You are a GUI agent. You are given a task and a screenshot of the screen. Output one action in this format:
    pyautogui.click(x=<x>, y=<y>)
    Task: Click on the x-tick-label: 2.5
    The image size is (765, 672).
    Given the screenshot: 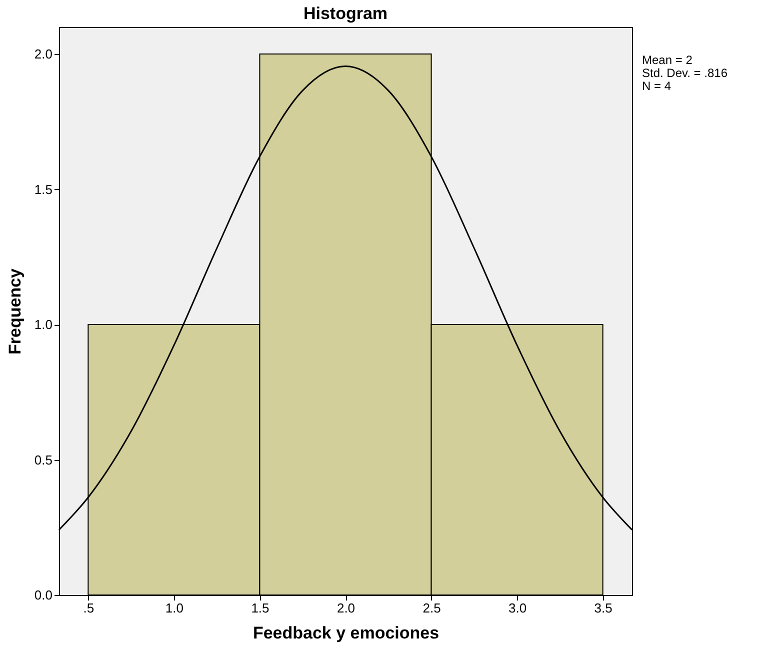 What is the action you would take?
    pyautogui.click(x=431, y=608)
    